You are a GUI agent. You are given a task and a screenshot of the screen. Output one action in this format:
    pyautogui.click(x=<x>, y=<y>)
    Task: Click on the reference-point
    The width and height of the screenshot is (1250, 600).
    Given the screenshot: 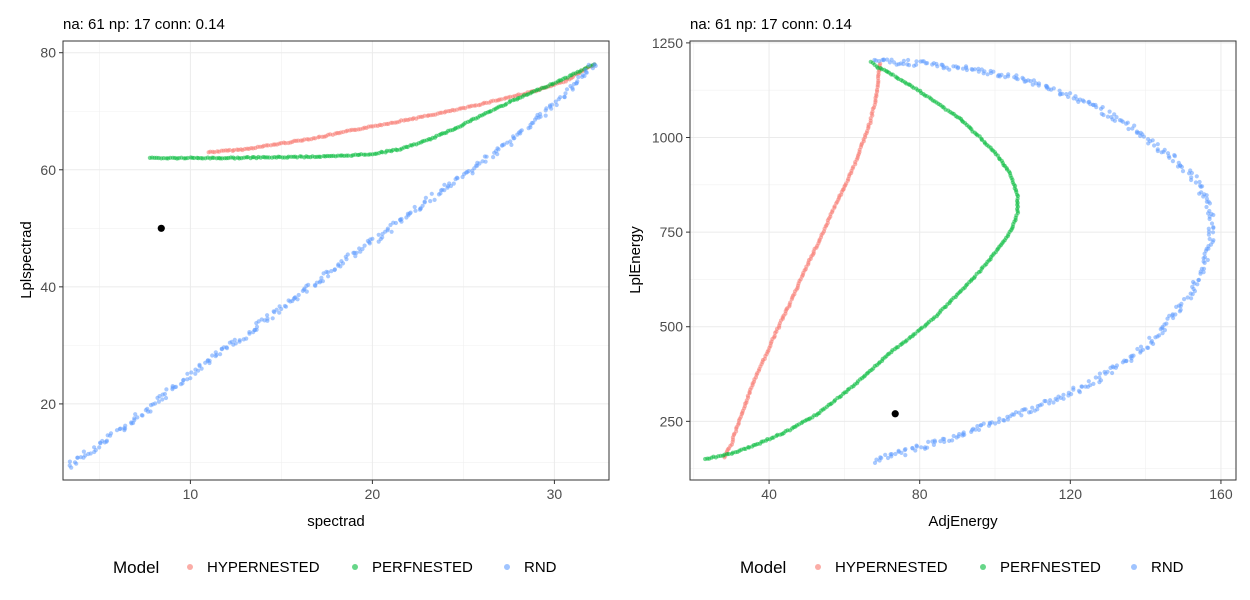 What is the action you would take?
    pyautogui.click(x=161, y=228)
    